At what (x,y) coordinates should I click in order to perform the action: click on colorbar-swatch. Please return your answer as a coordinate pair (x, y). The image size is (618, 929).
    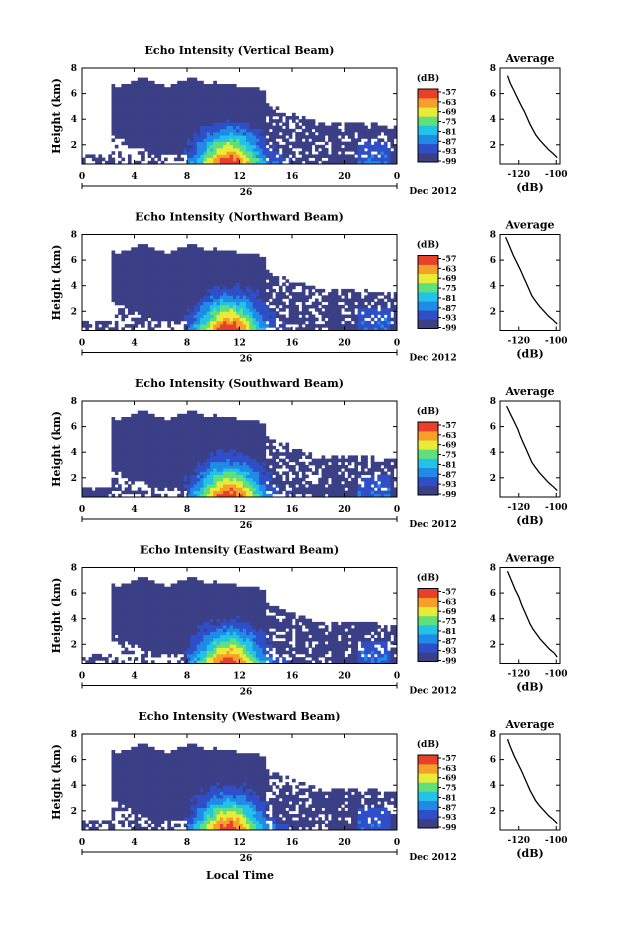
    Looking at the image, I should click on (428, 157).